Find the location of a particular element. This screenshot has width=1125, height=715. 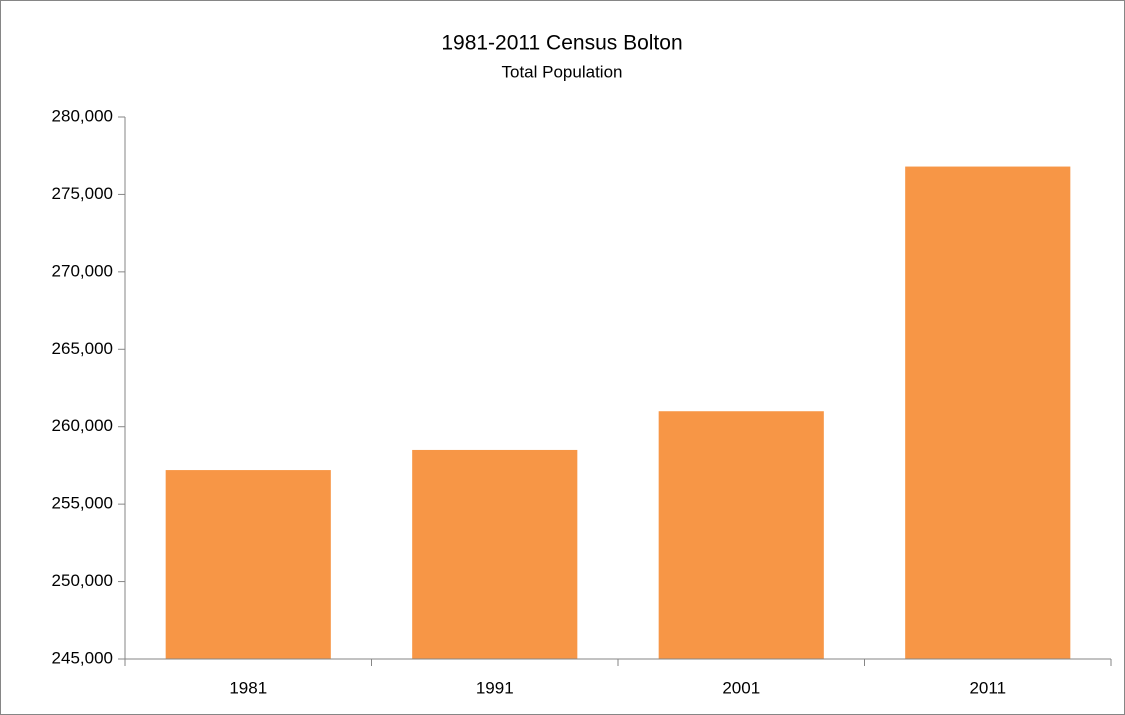

x-tick-label: 2001 is located at coordinates (741, 687).